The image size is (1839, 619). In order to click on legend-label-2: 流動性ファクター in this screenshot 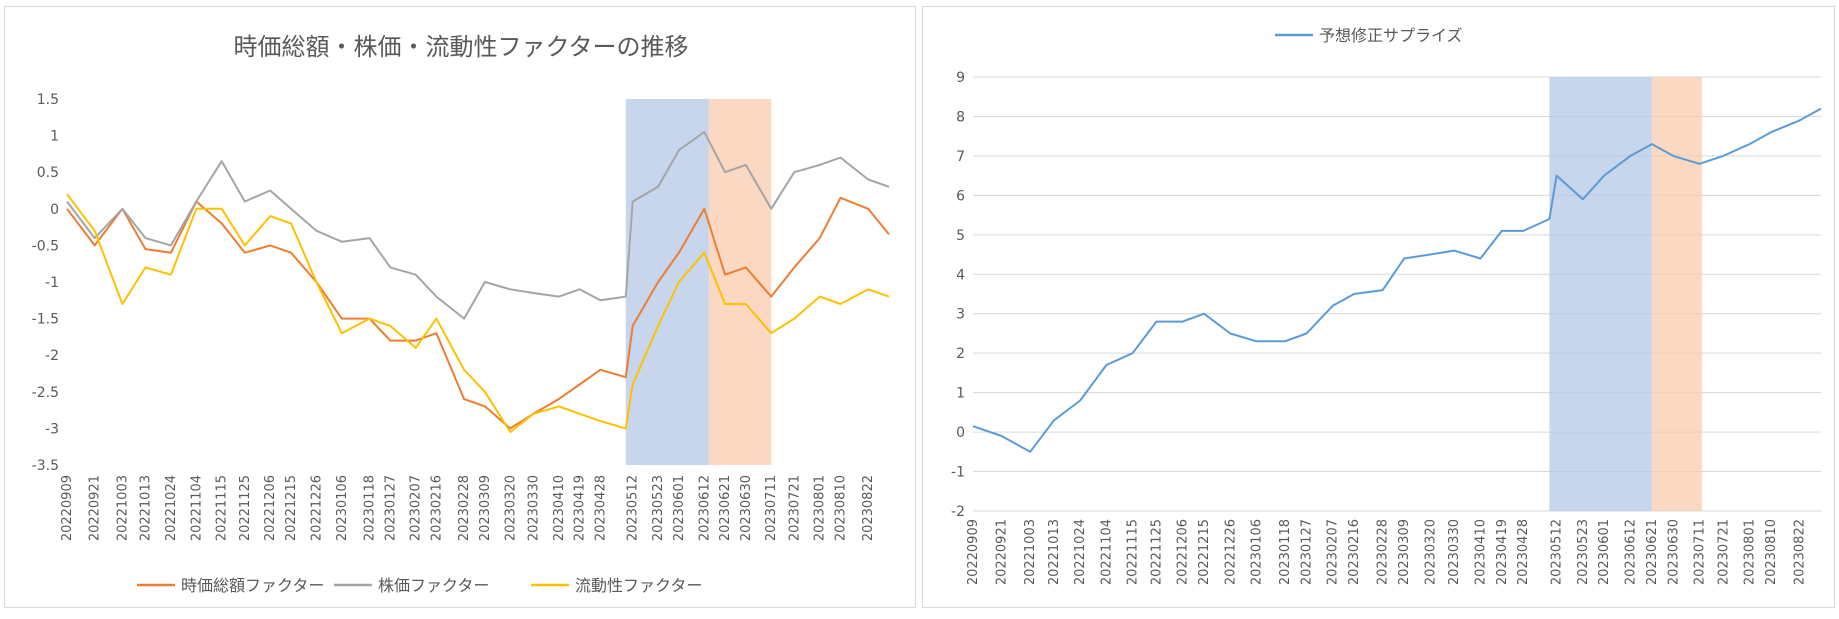, I will do `click(638, 585)`.